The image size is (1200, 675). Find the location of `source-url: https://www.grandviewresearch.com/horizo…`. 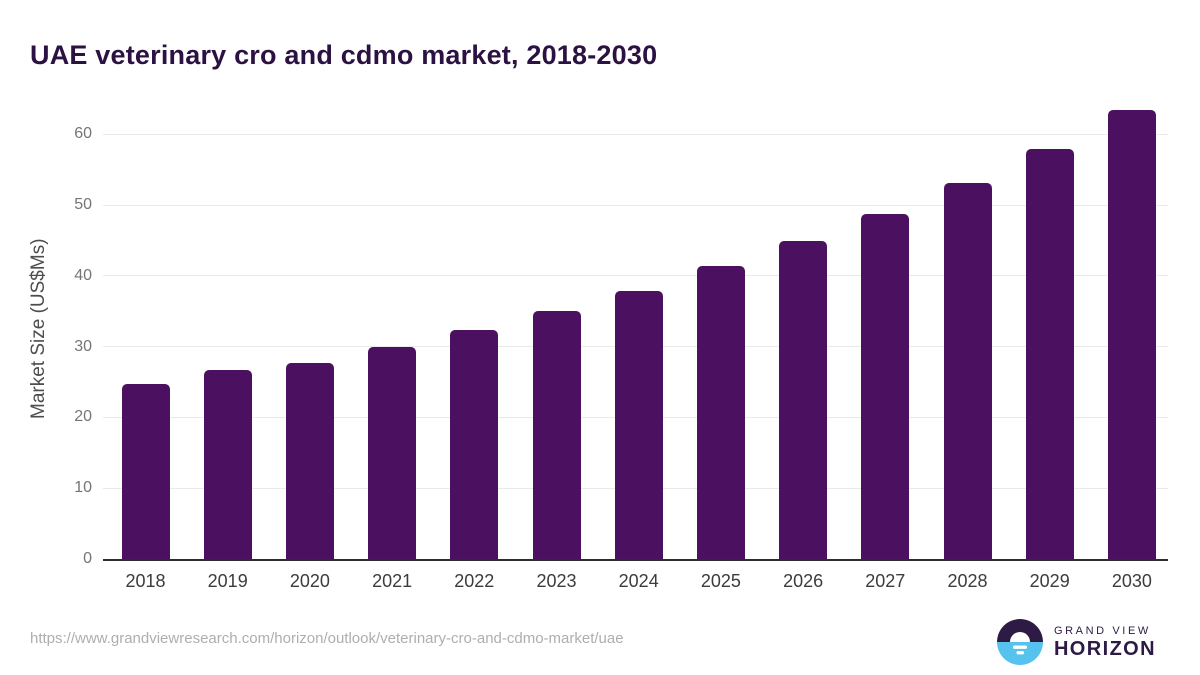

source-url: https://www.grandviewresearch.com/horizo… is located at coordinates (327, 638).